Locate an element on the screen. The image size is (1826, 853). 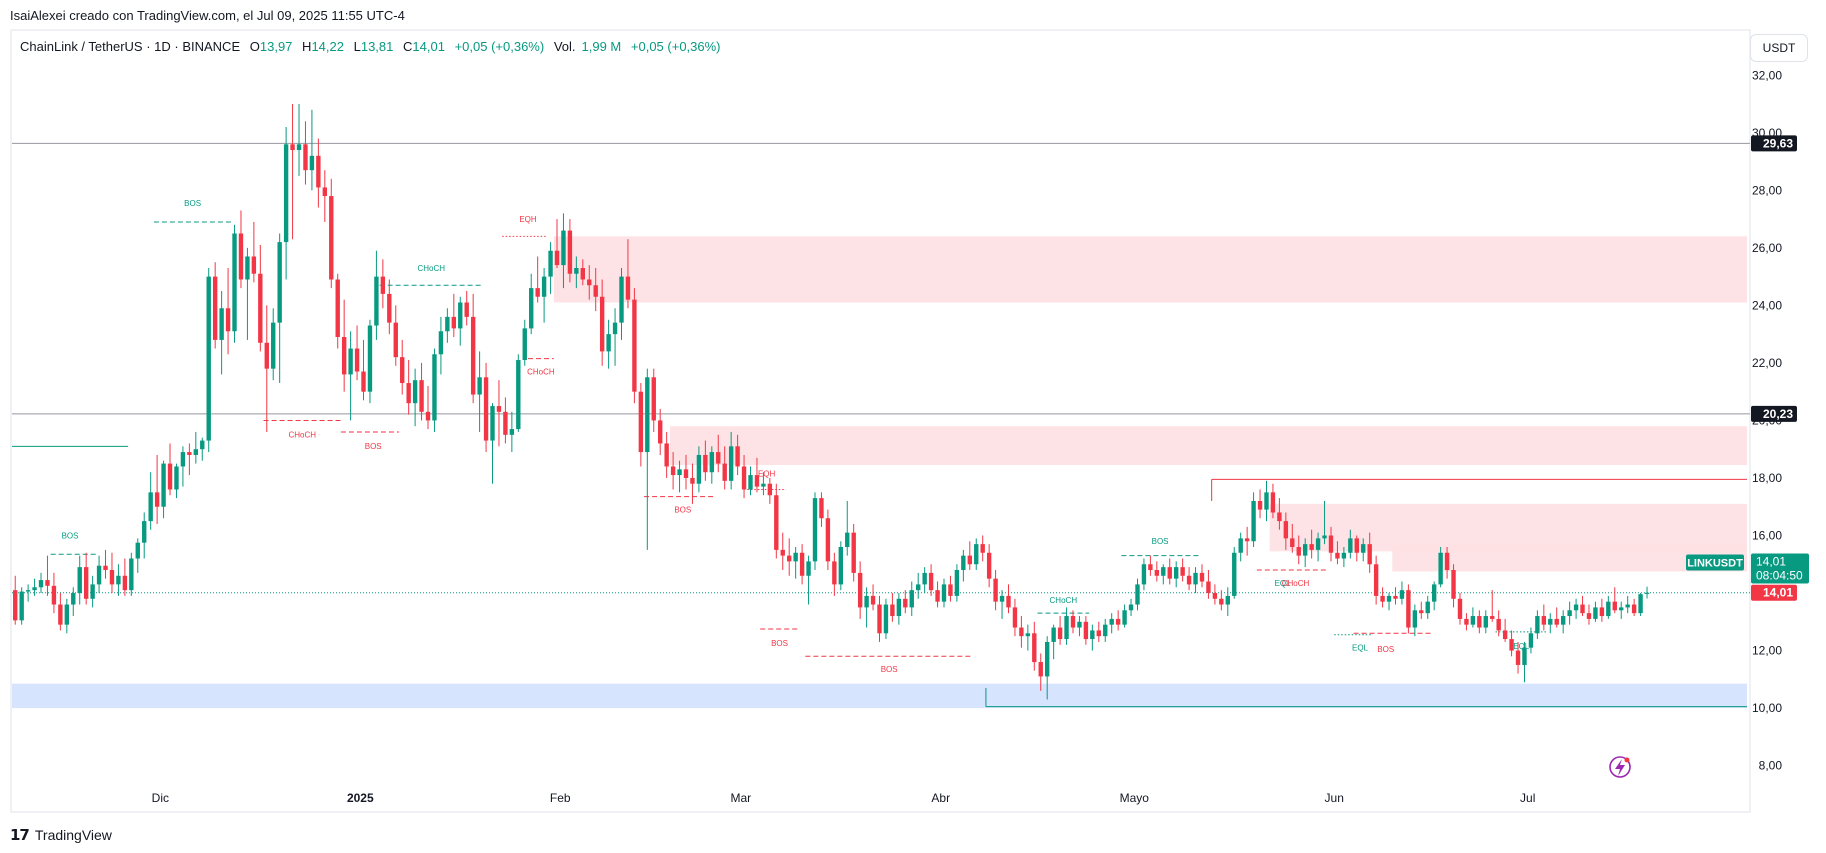
y-tick-label: 16,00 is located at coordinates (1767, 535).